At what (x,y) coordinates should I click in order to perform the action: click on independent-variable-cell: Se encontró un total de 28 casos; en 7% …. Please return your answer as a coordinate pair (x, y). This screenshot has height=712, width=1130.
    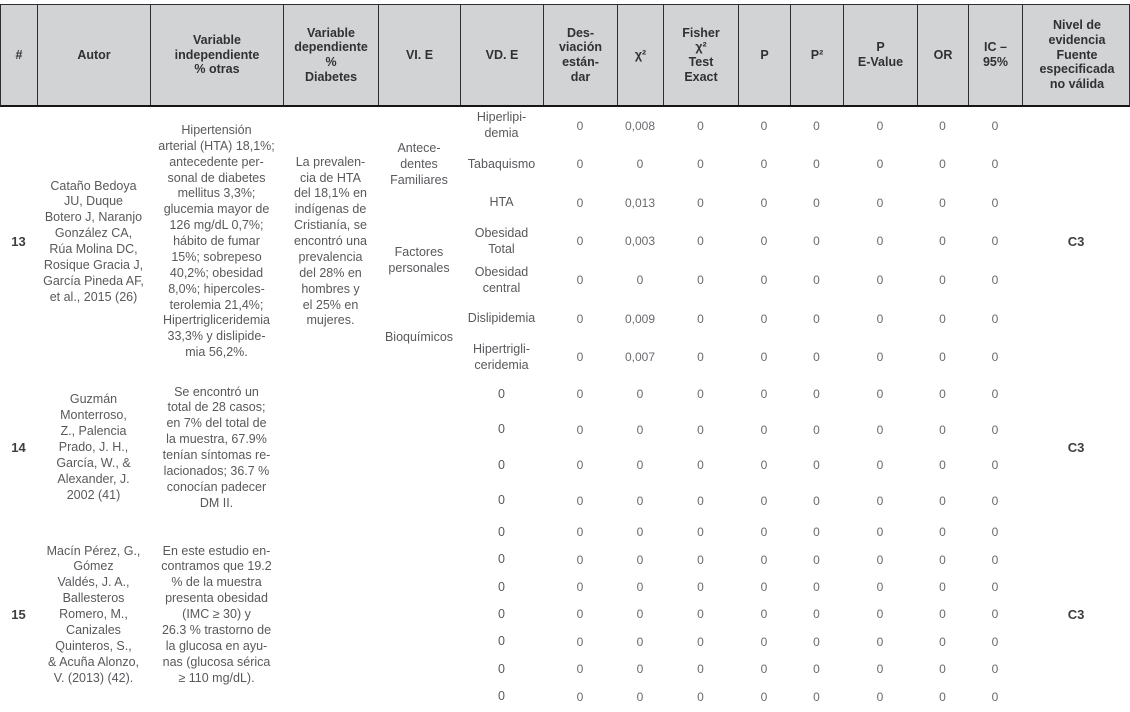
    Looking at the image, I should click on (216, 447).